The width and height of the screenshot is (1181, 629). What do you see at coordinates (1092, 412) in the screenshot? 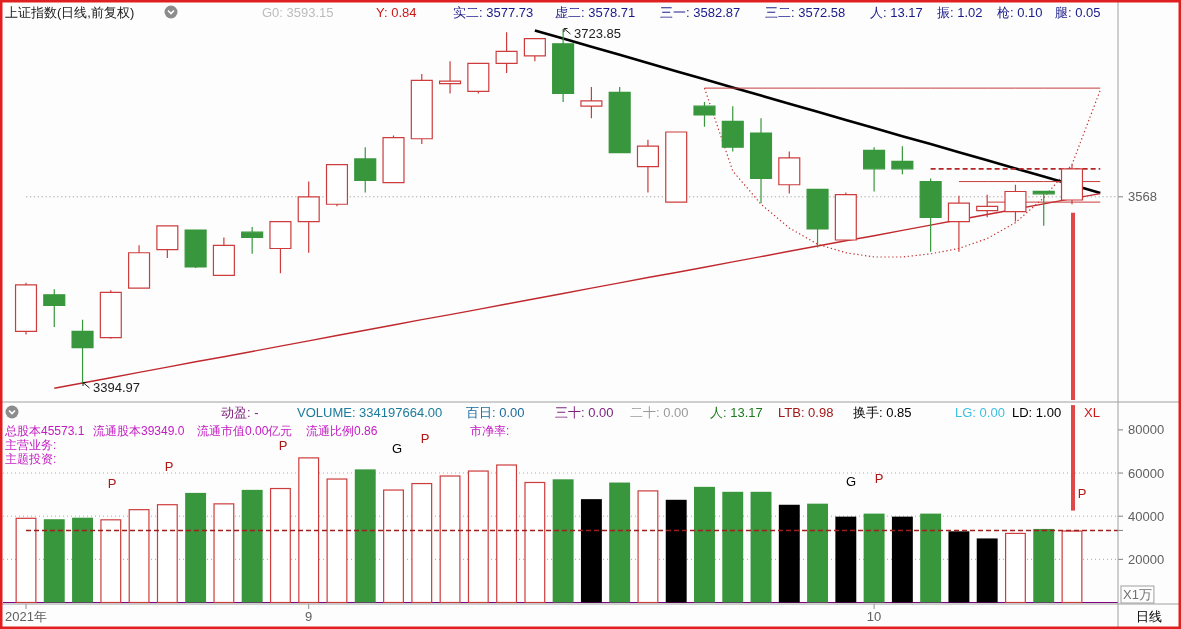
I see `annotation: XL` at bounding box center [1092, 412].